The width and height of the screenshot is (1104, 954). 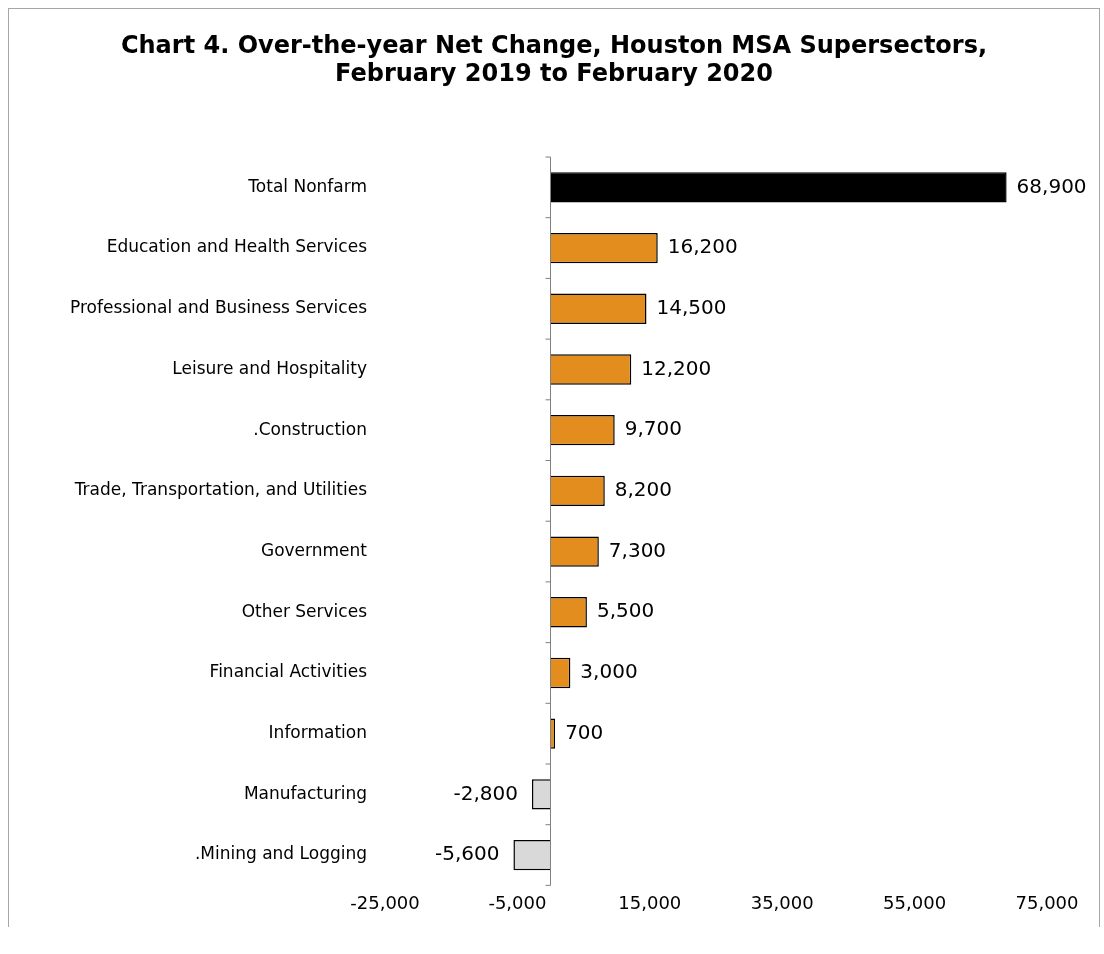 What do you see at coordinates (385, 902) in the screenshot?
I see `x-tick-label: -25,000` at bounding box center [385, 902].